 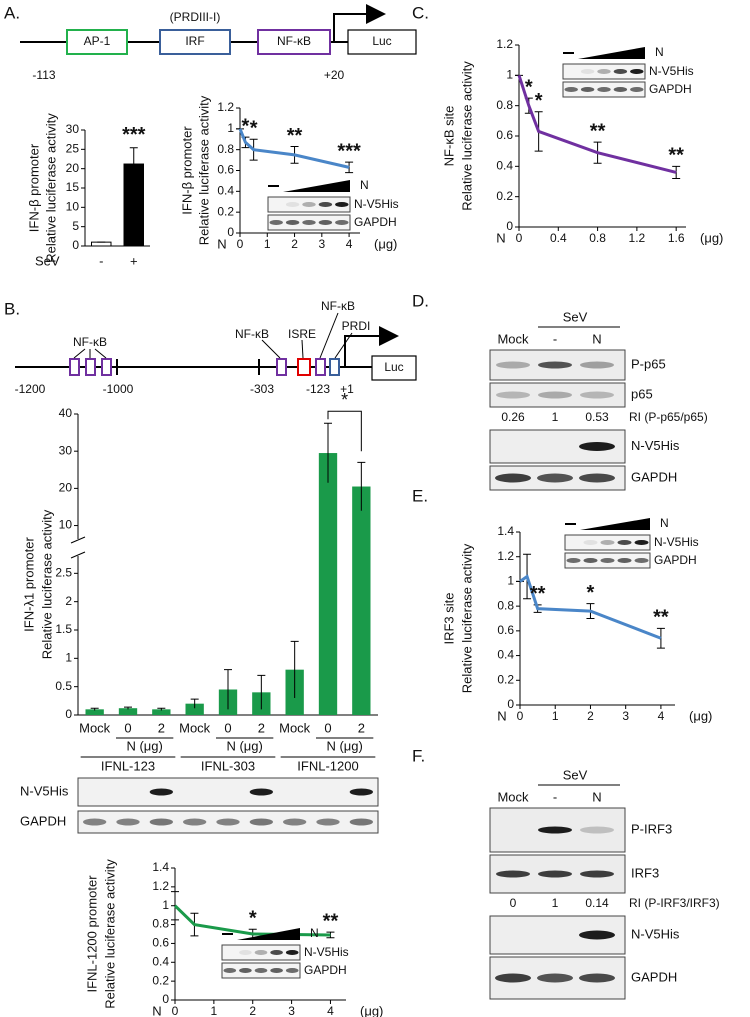 What do you see at coordinates (597, 903) in the screenshot?
I see `ri-value: 0.14` at bounding box center [597, 903].